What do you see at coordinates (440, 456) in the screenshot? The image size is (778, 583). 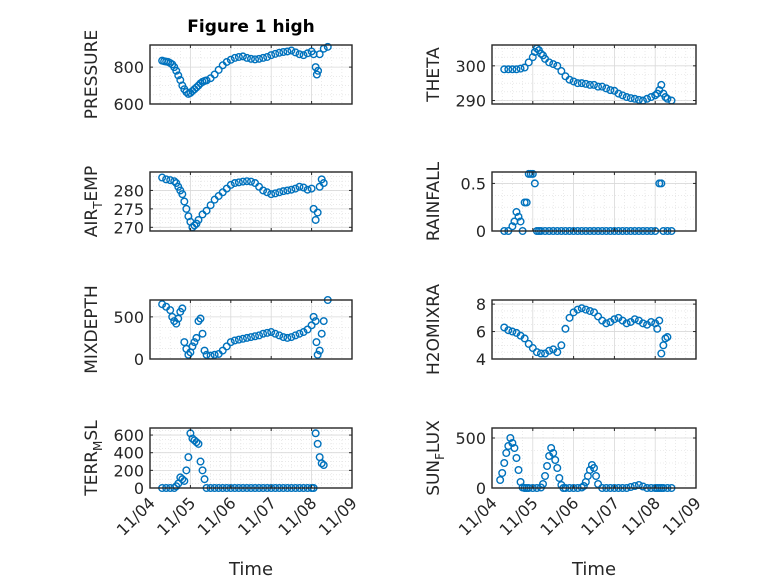 I see `y-axis-label-subscript: F` at bounding box center [440, 456].